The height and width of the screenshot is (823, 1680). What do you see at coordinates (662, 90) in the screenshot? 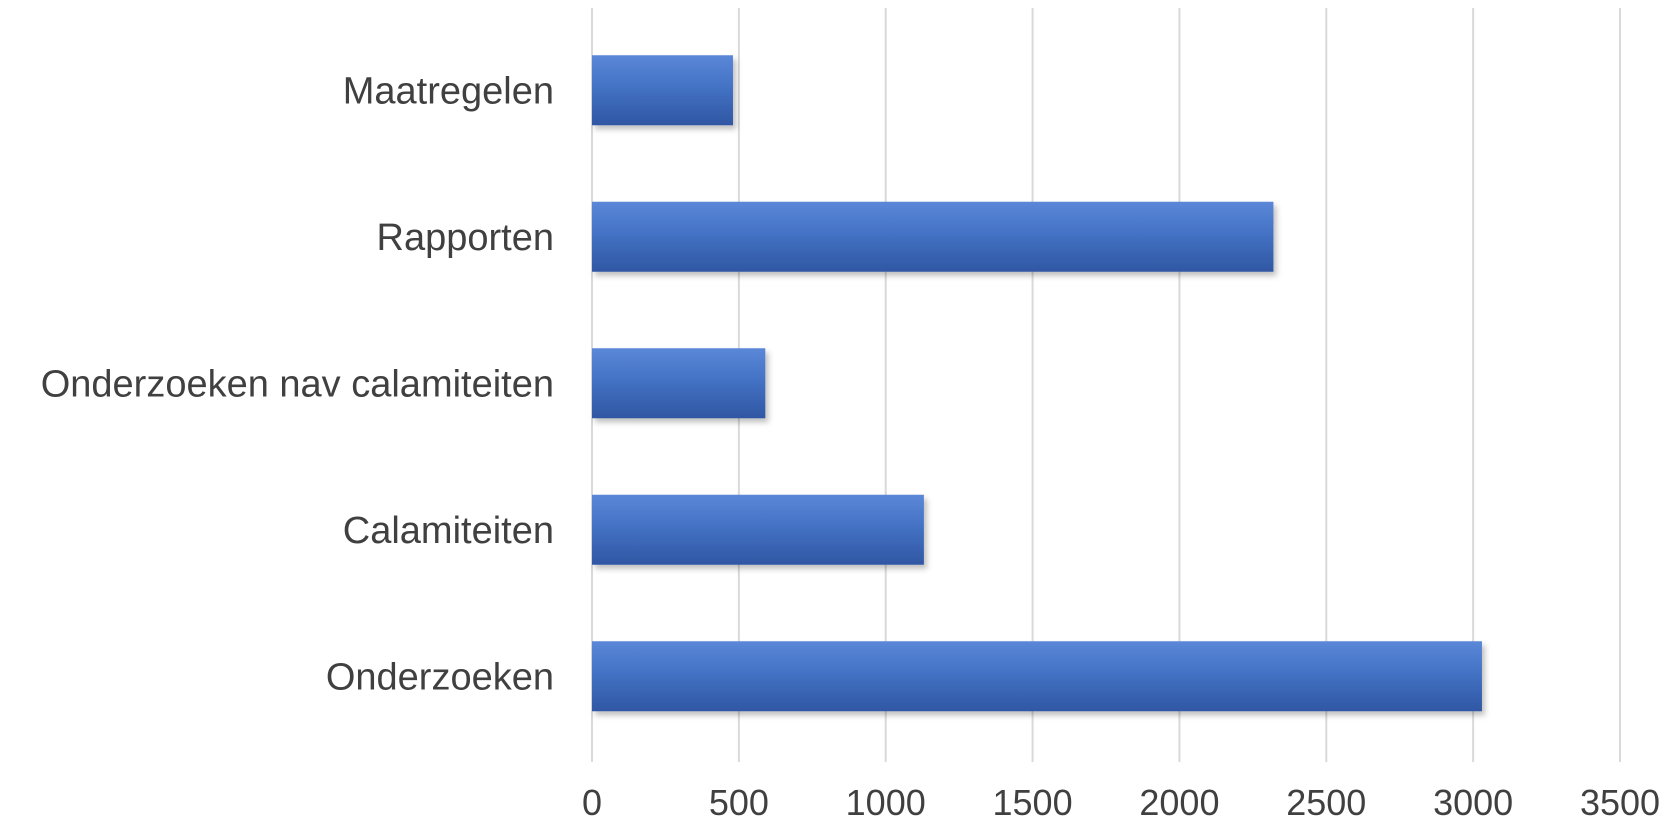
I see `bar-maatregelen` at bounding box center [662, 90].